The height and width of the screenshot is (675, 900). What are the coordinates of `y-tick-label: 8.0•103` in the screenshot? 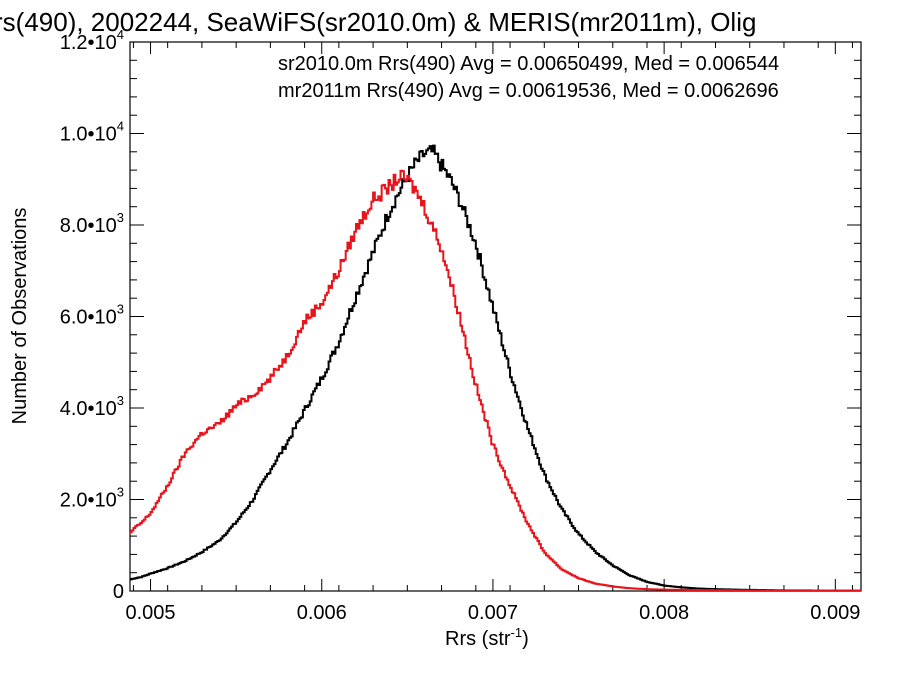 It's located at (92, 223).